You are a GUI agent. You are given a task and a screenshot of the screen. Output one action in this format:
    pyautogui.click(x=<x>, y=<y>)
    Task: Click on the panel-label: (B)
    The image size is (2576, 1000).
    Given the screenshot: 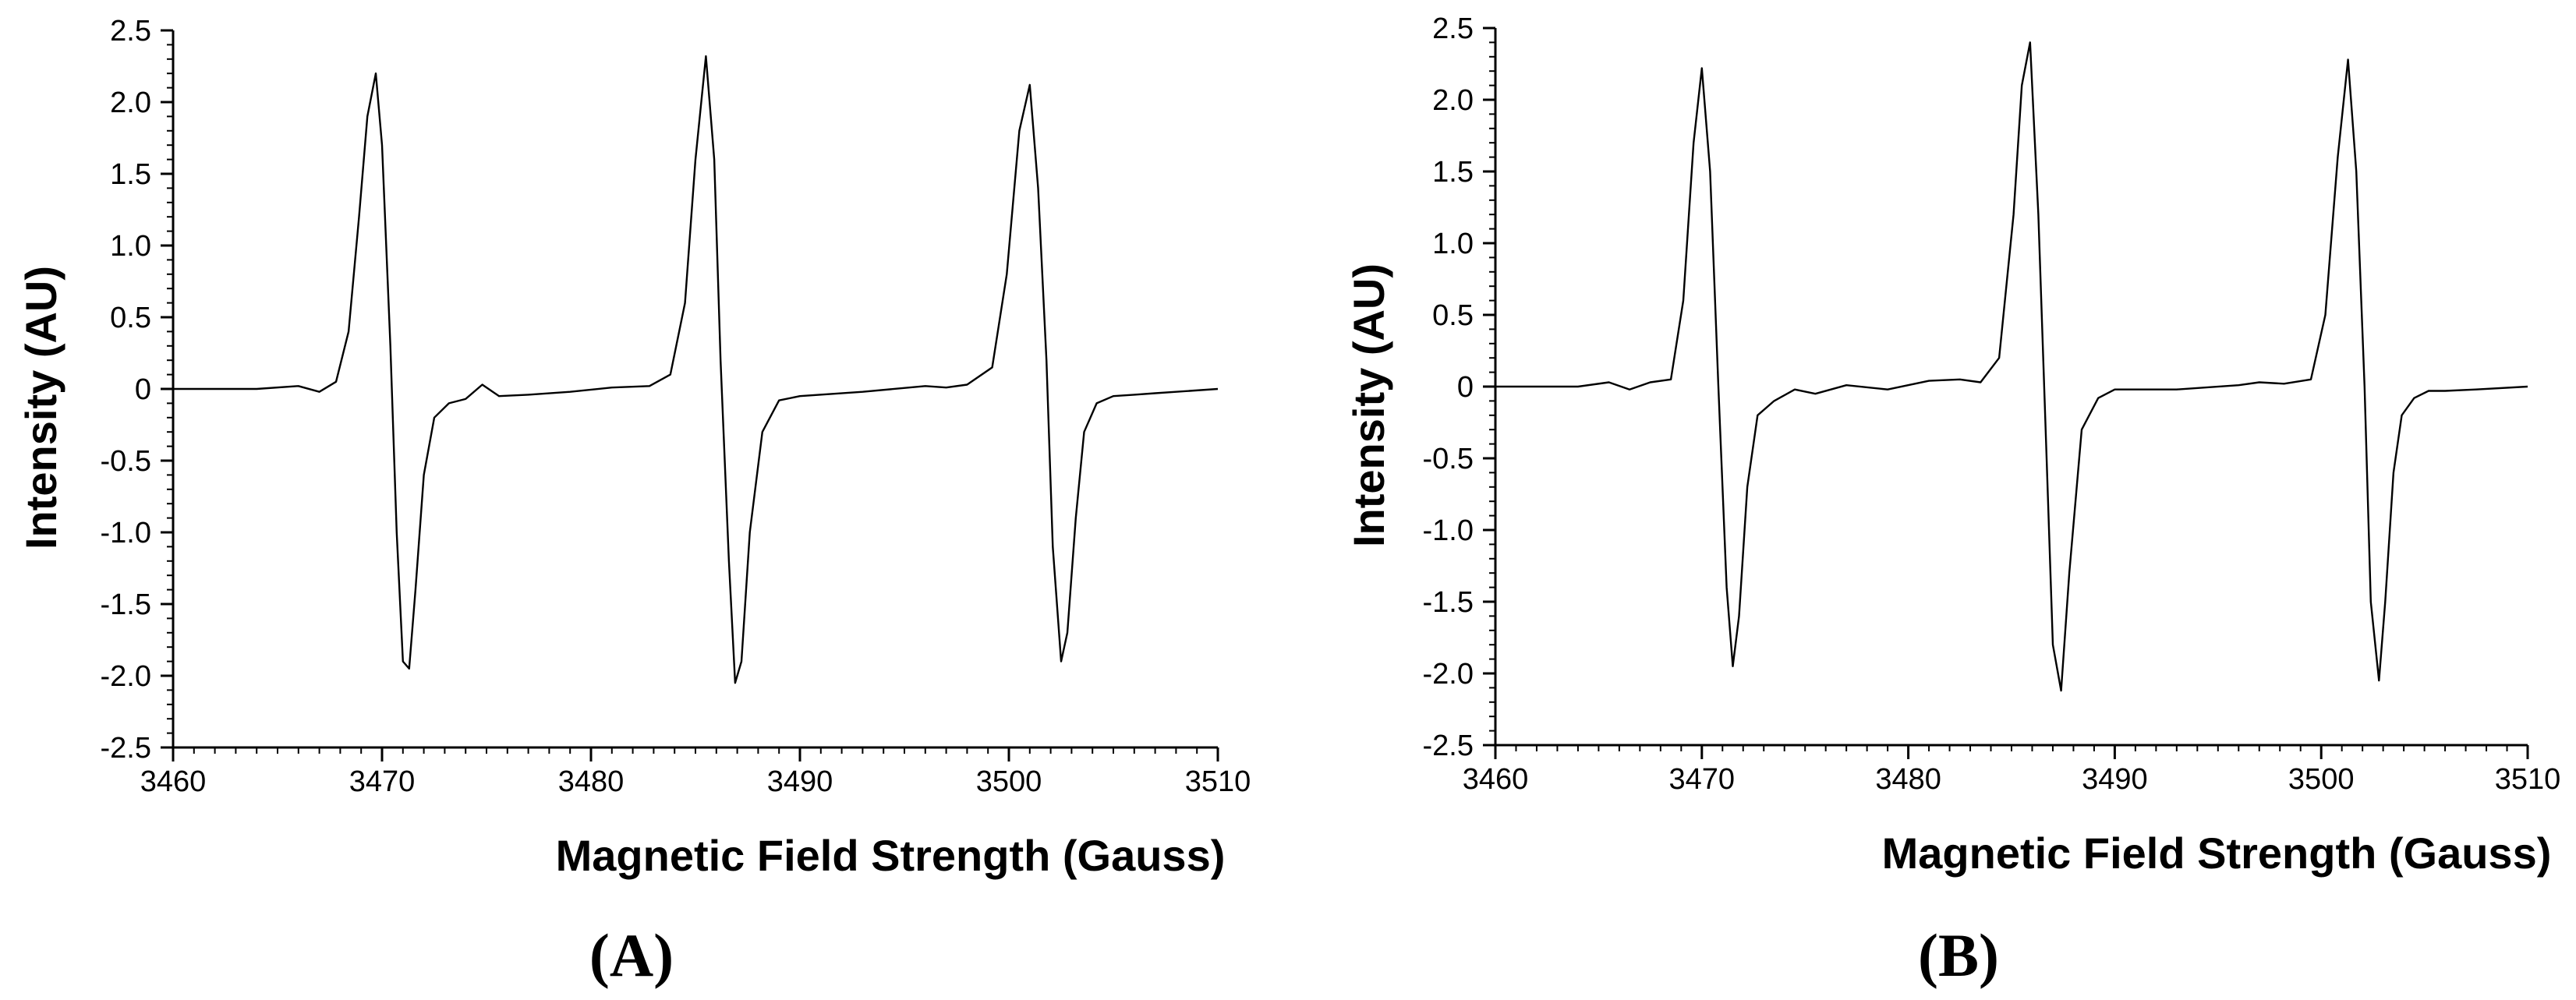 What is the action you would take?
    pyautogui.click(x=1958, y=955)
    